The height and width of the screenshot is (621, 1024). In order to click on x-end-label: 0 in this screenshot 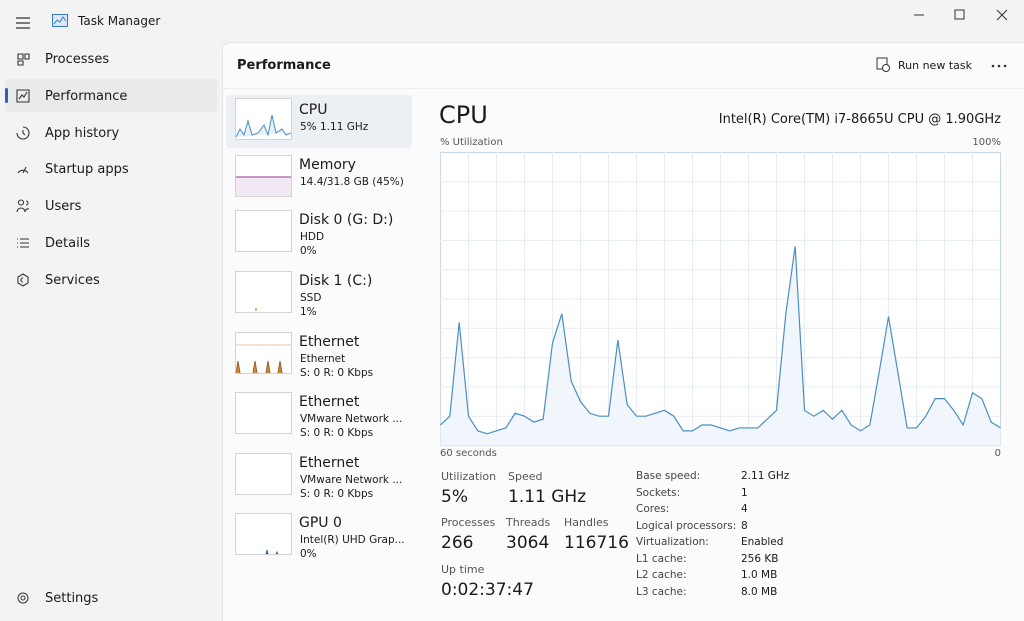, I will do `click(997, 453)`.